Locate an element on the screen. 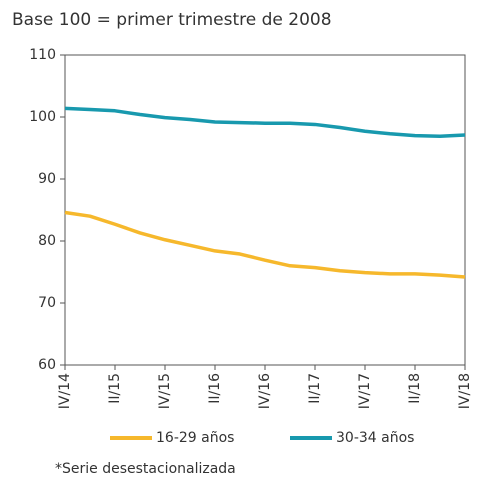 The width and height of the screenshot is (479, 479). y-tick-label: 110 is located at coordinates (42, 55).